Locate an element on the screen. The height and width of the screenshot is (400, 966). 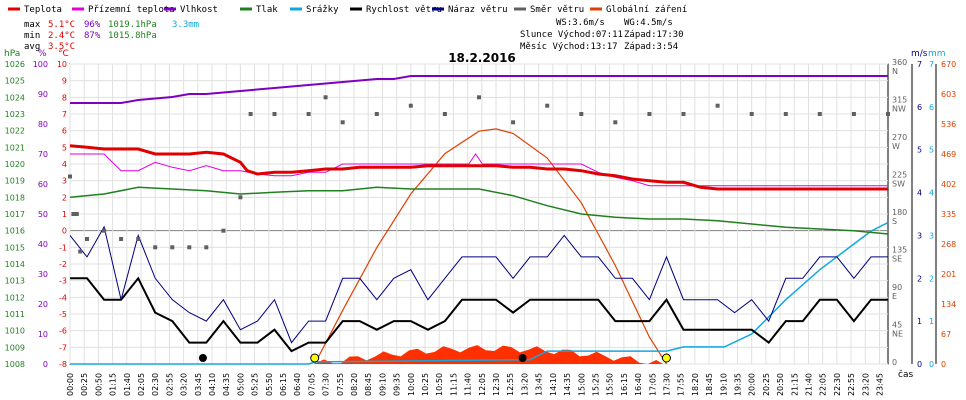
tick-wm2: 536 is located at coordinates (948, 124).